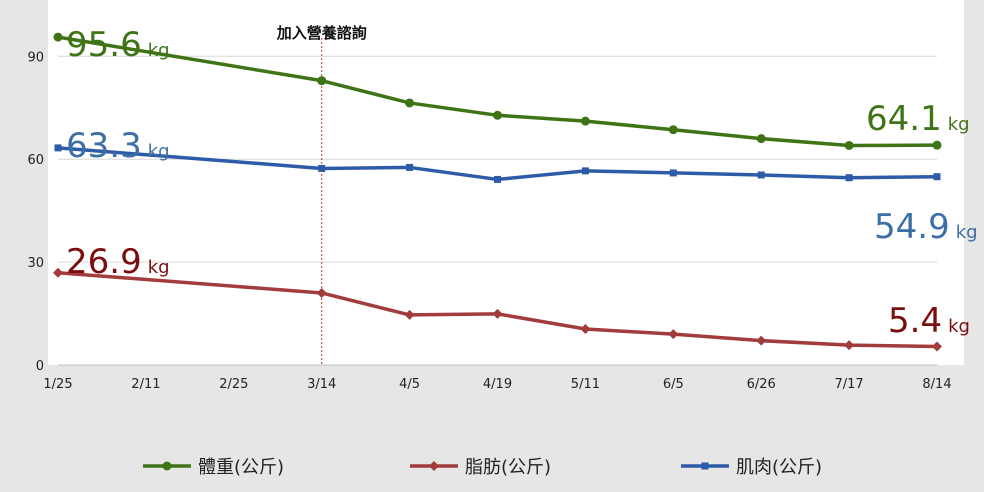  Describe the element at coordinates (936, 384) in the screenshot. I see `x-tick-label: 8/14` at that location.